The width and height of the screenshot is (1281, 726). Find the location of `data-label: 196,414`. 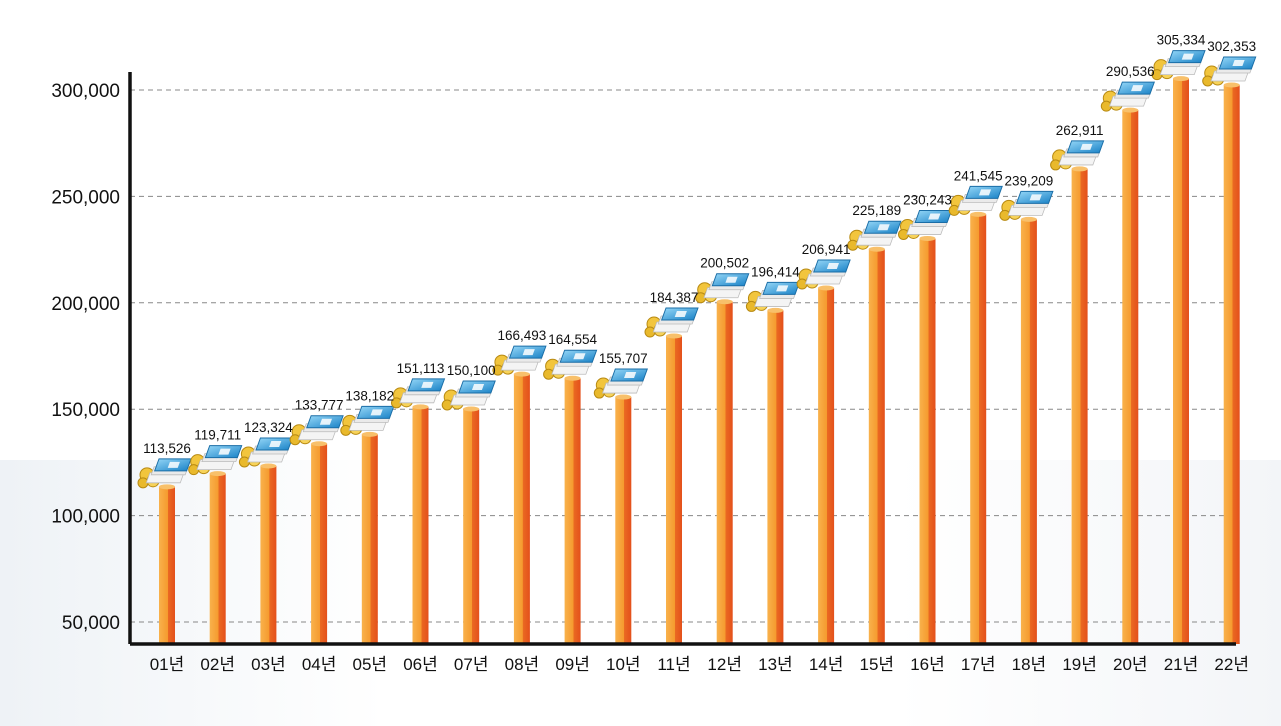

data-label: 196,414 is located at coordinates (775, 271).